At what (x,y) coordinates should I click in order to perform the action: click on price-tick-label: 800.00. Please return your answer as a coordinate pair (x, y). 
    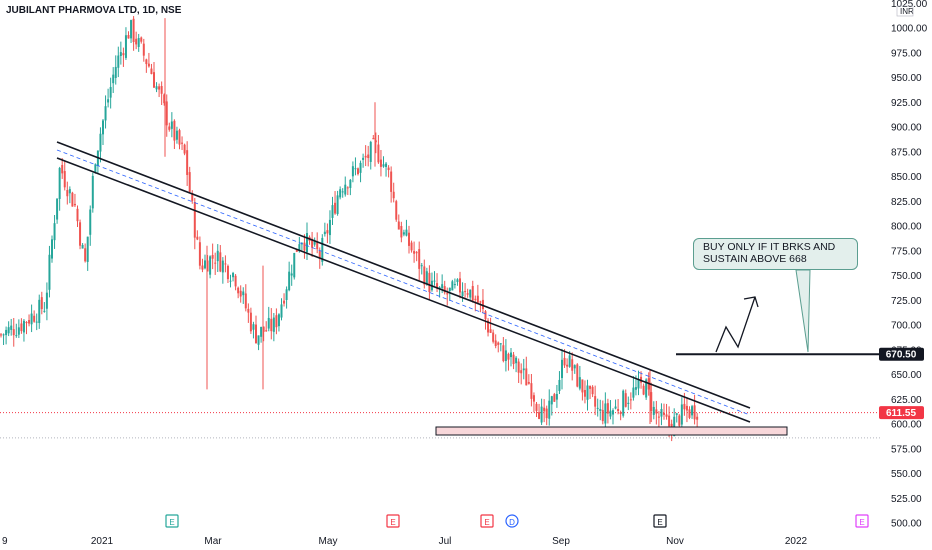
    Looking at the image, I should click on (906, 227).